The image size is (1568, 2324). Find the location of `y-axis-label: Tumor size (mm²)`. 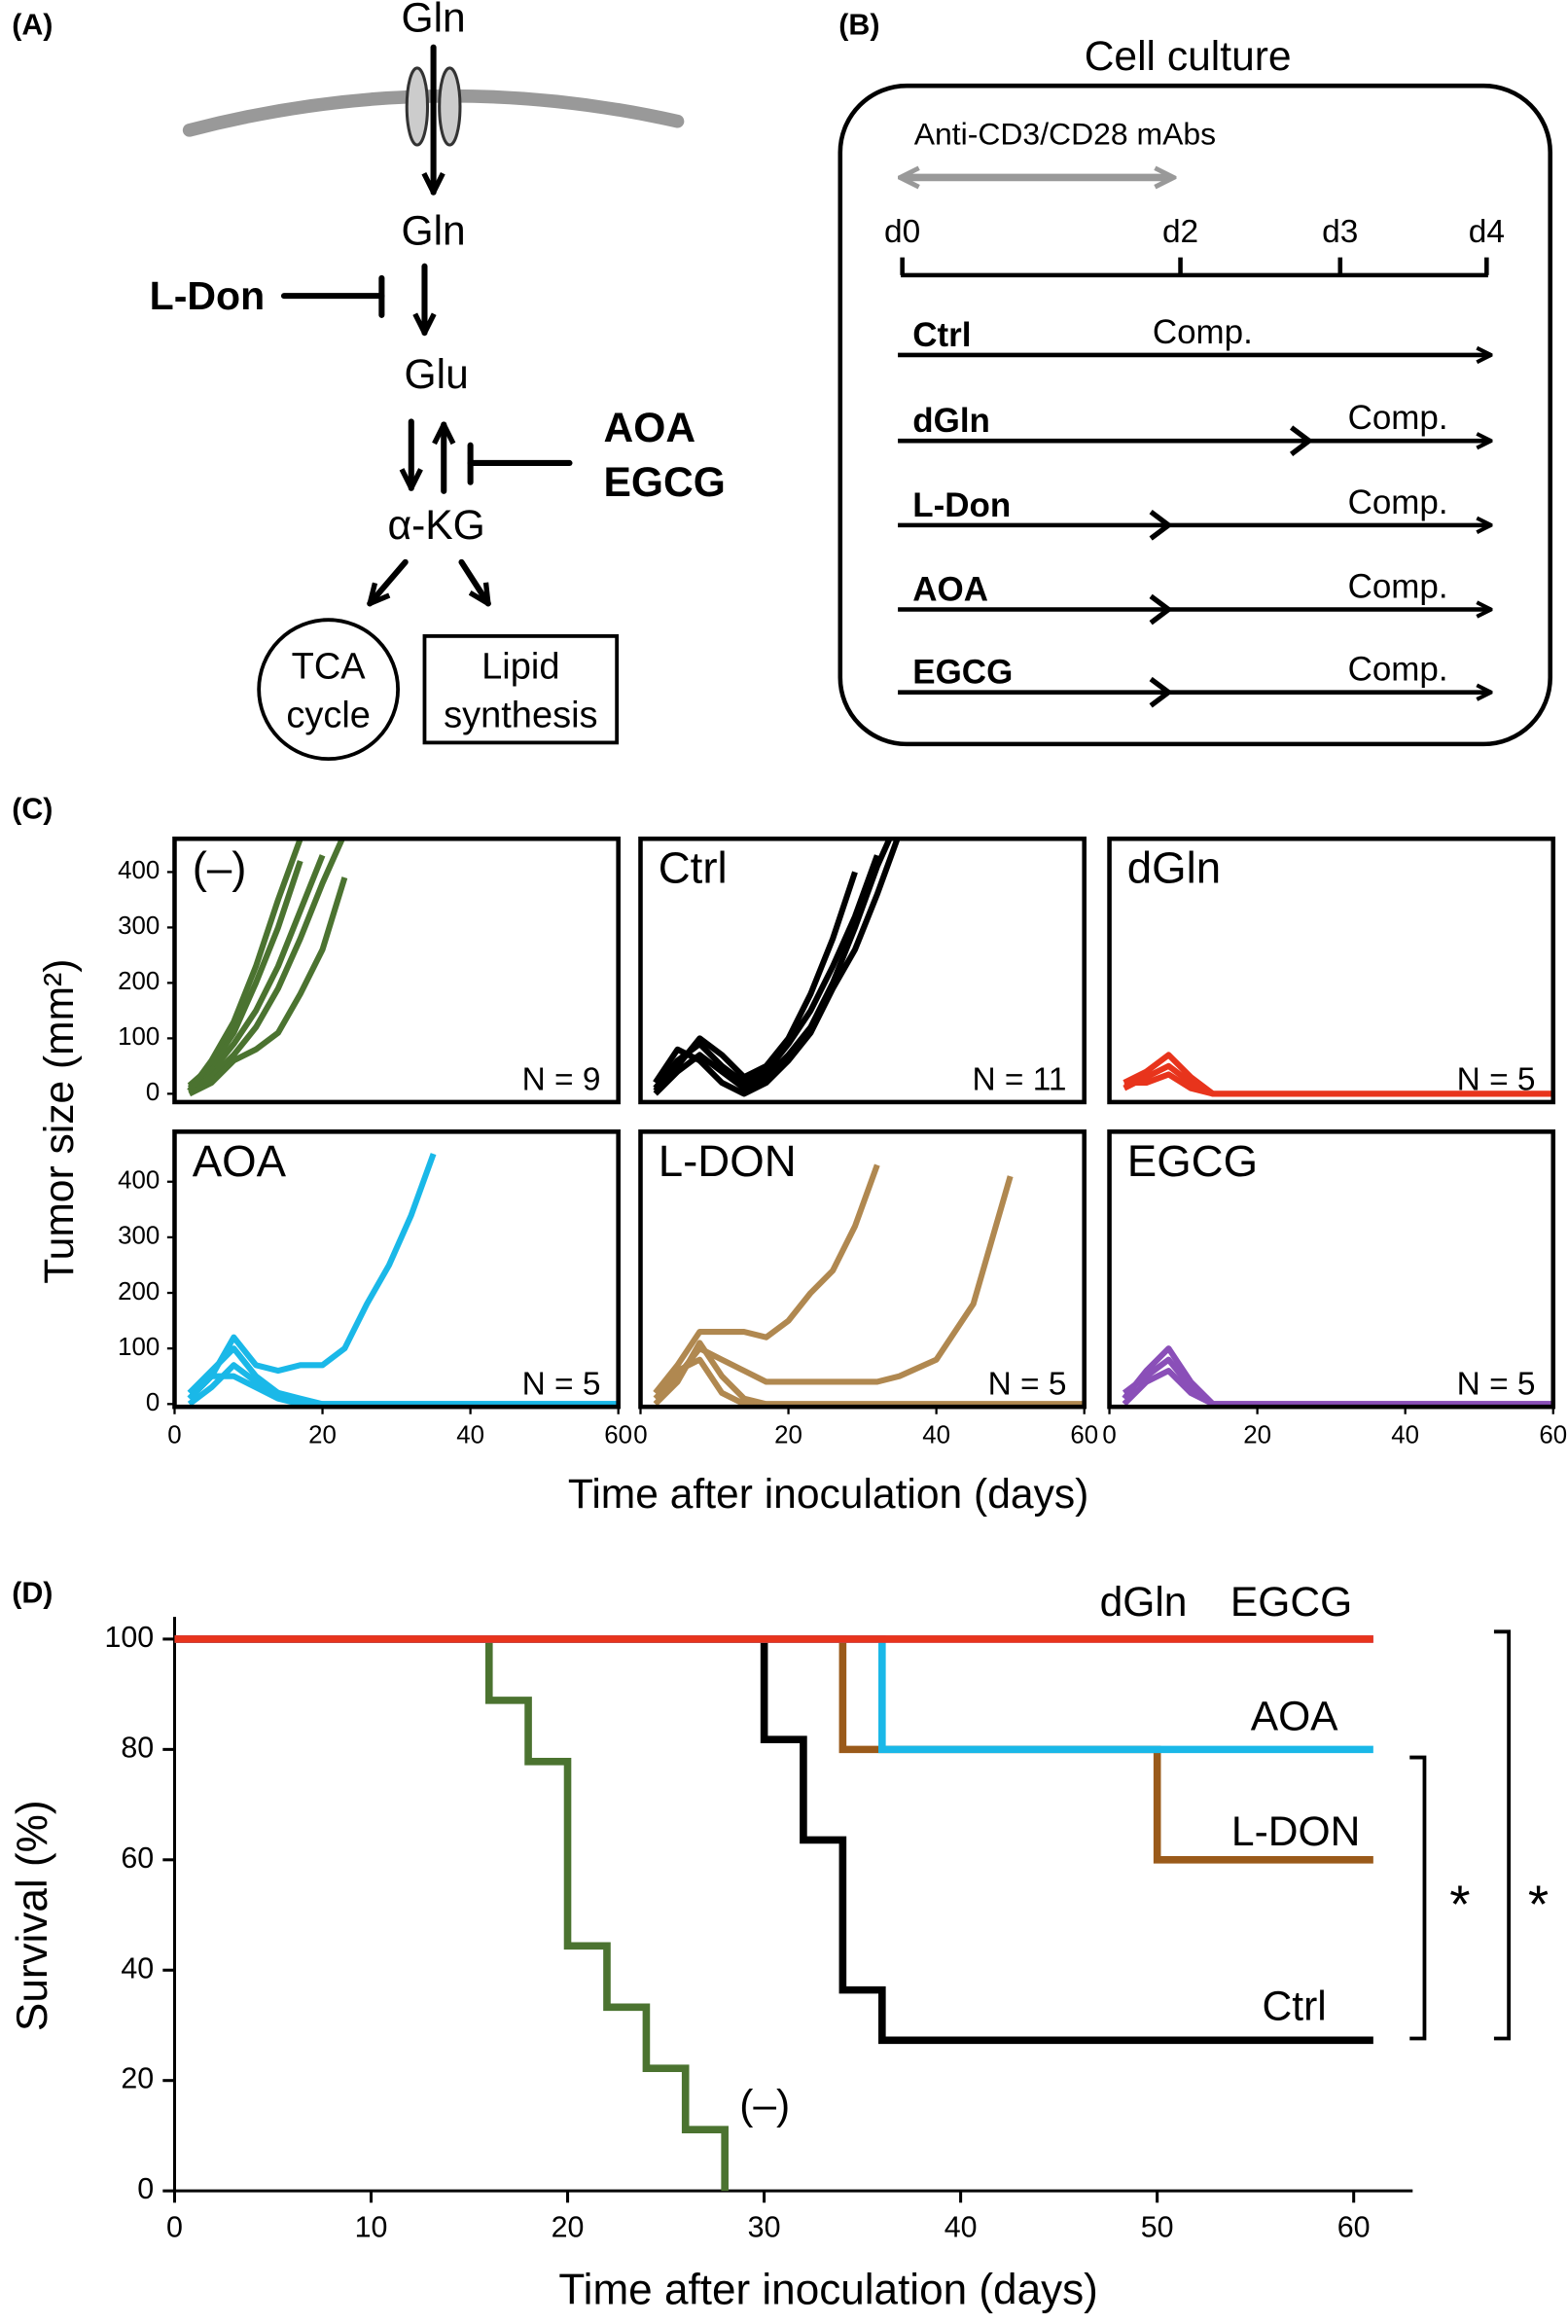

y-axis-label: Tumor size (mm²) is located at coordinates (59, 1121).